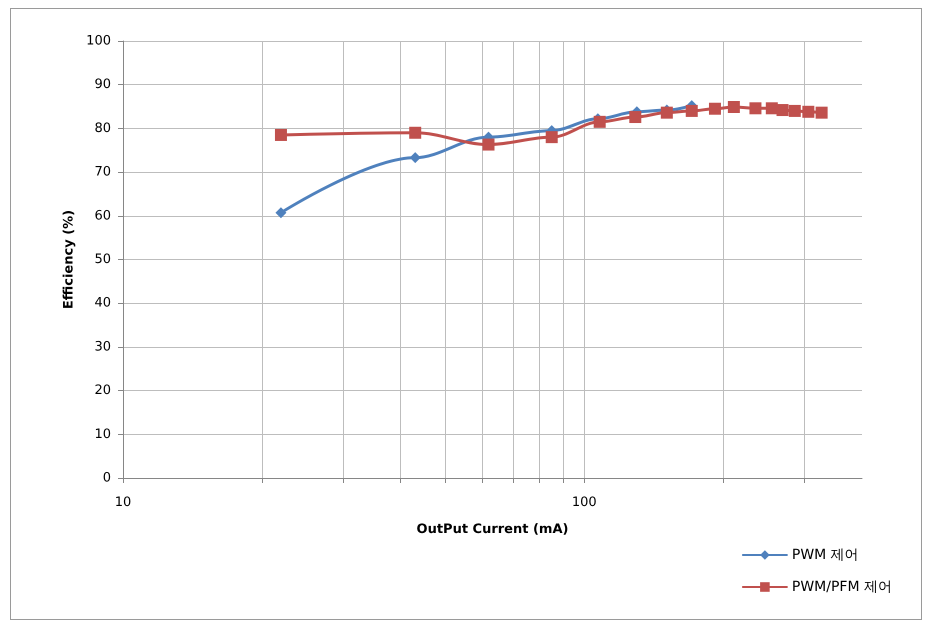  Describe the element at coordinates (842, 587) in the screenshot. I see `legend-label: PWM/PFM 제어` at that location.